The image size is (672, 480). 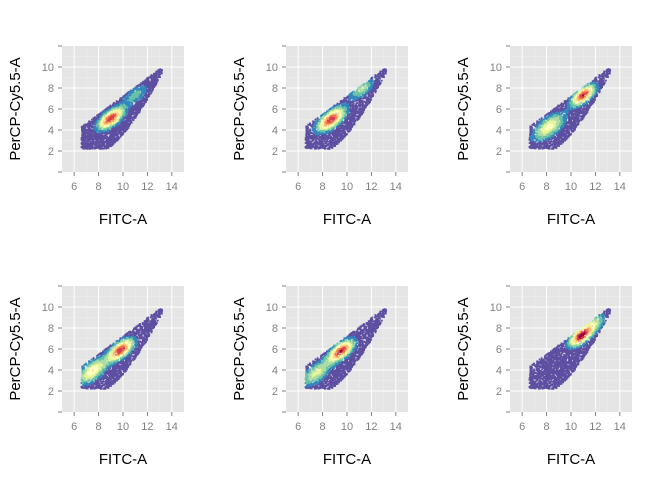 I want to click on x-tick-label: 14, so click(x=172, y=187).